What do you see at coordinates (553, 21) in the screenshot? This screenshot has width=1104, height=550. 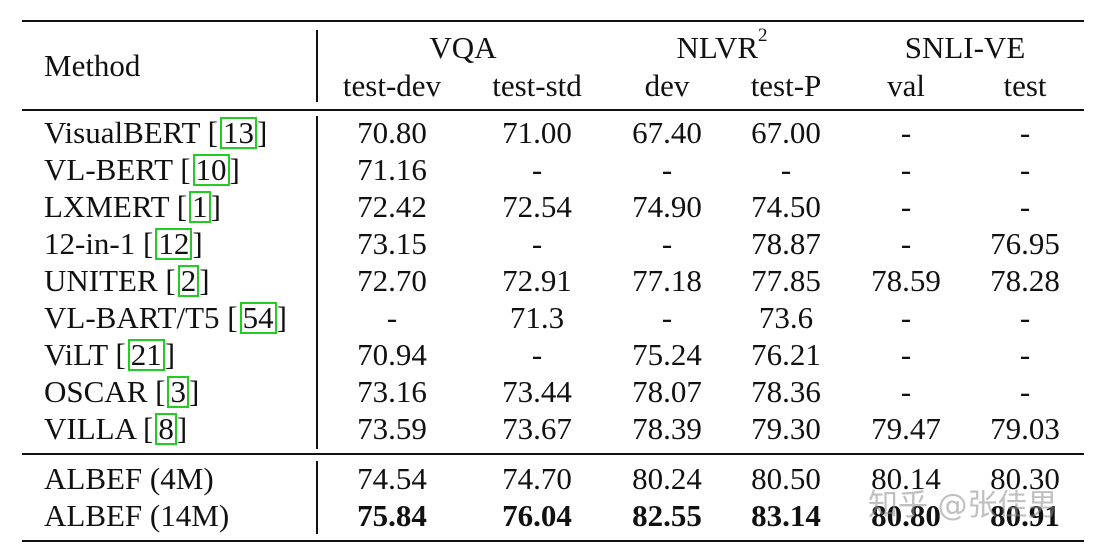 I see `top-rule` at bounding box center [553, 21].